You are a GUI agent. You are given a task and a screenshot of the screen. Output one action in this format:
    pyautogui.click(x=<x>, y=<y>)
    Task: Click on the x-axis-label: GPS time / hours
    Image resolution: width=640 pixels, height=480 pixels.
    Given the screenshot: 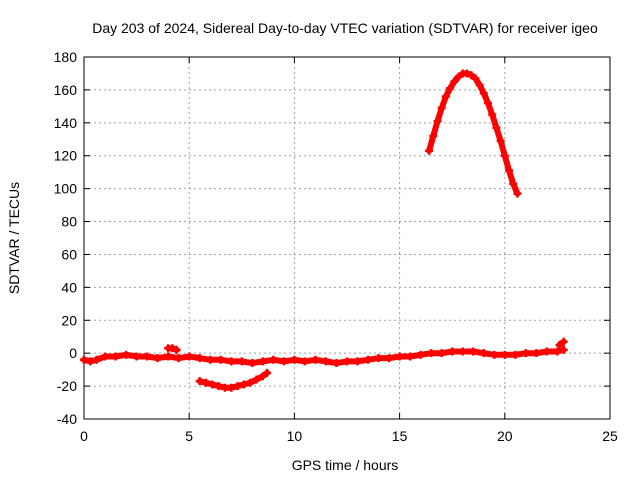 What is the action you would take?
    pyautogui.click(x=345, y=465)
    